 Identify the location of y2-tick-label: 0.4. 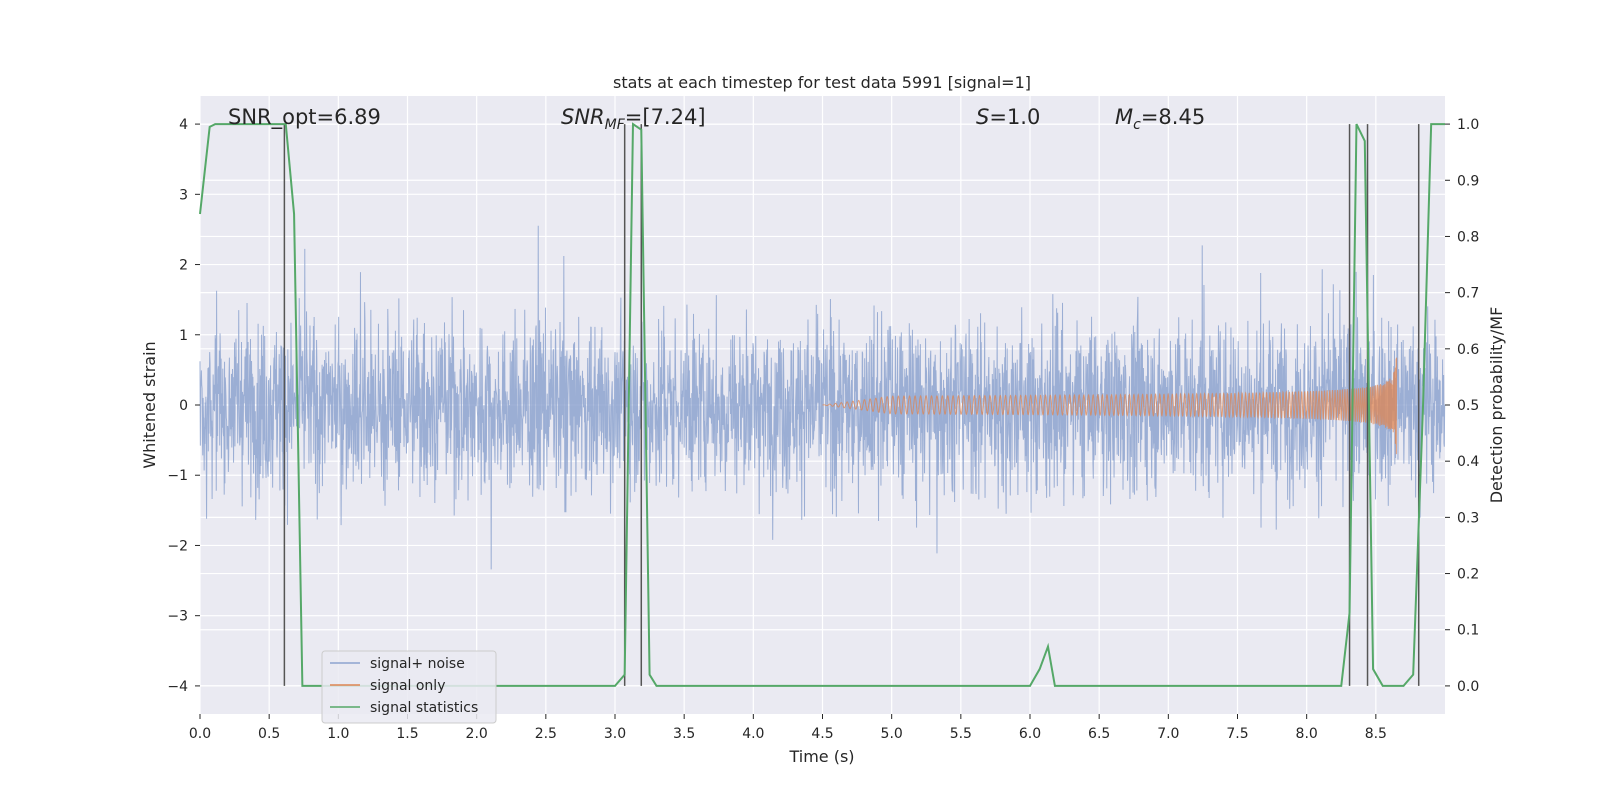
(1468, 462).